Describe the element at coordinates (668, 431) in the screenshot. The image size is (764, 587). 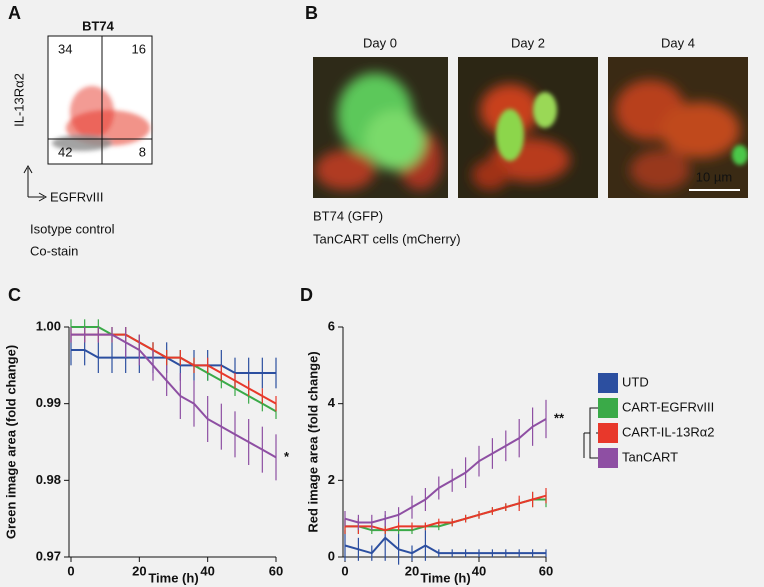
I see `legend-text: CART-IL-13Rα2` at that location.